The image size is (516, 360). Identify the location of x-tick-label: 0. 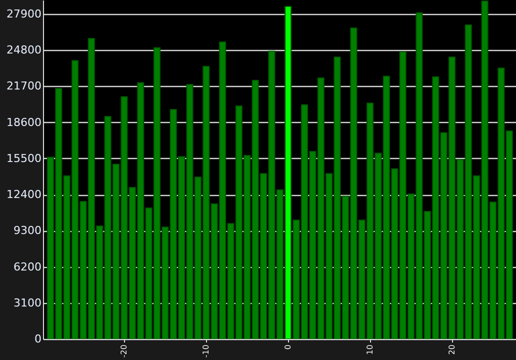
(288, 347).